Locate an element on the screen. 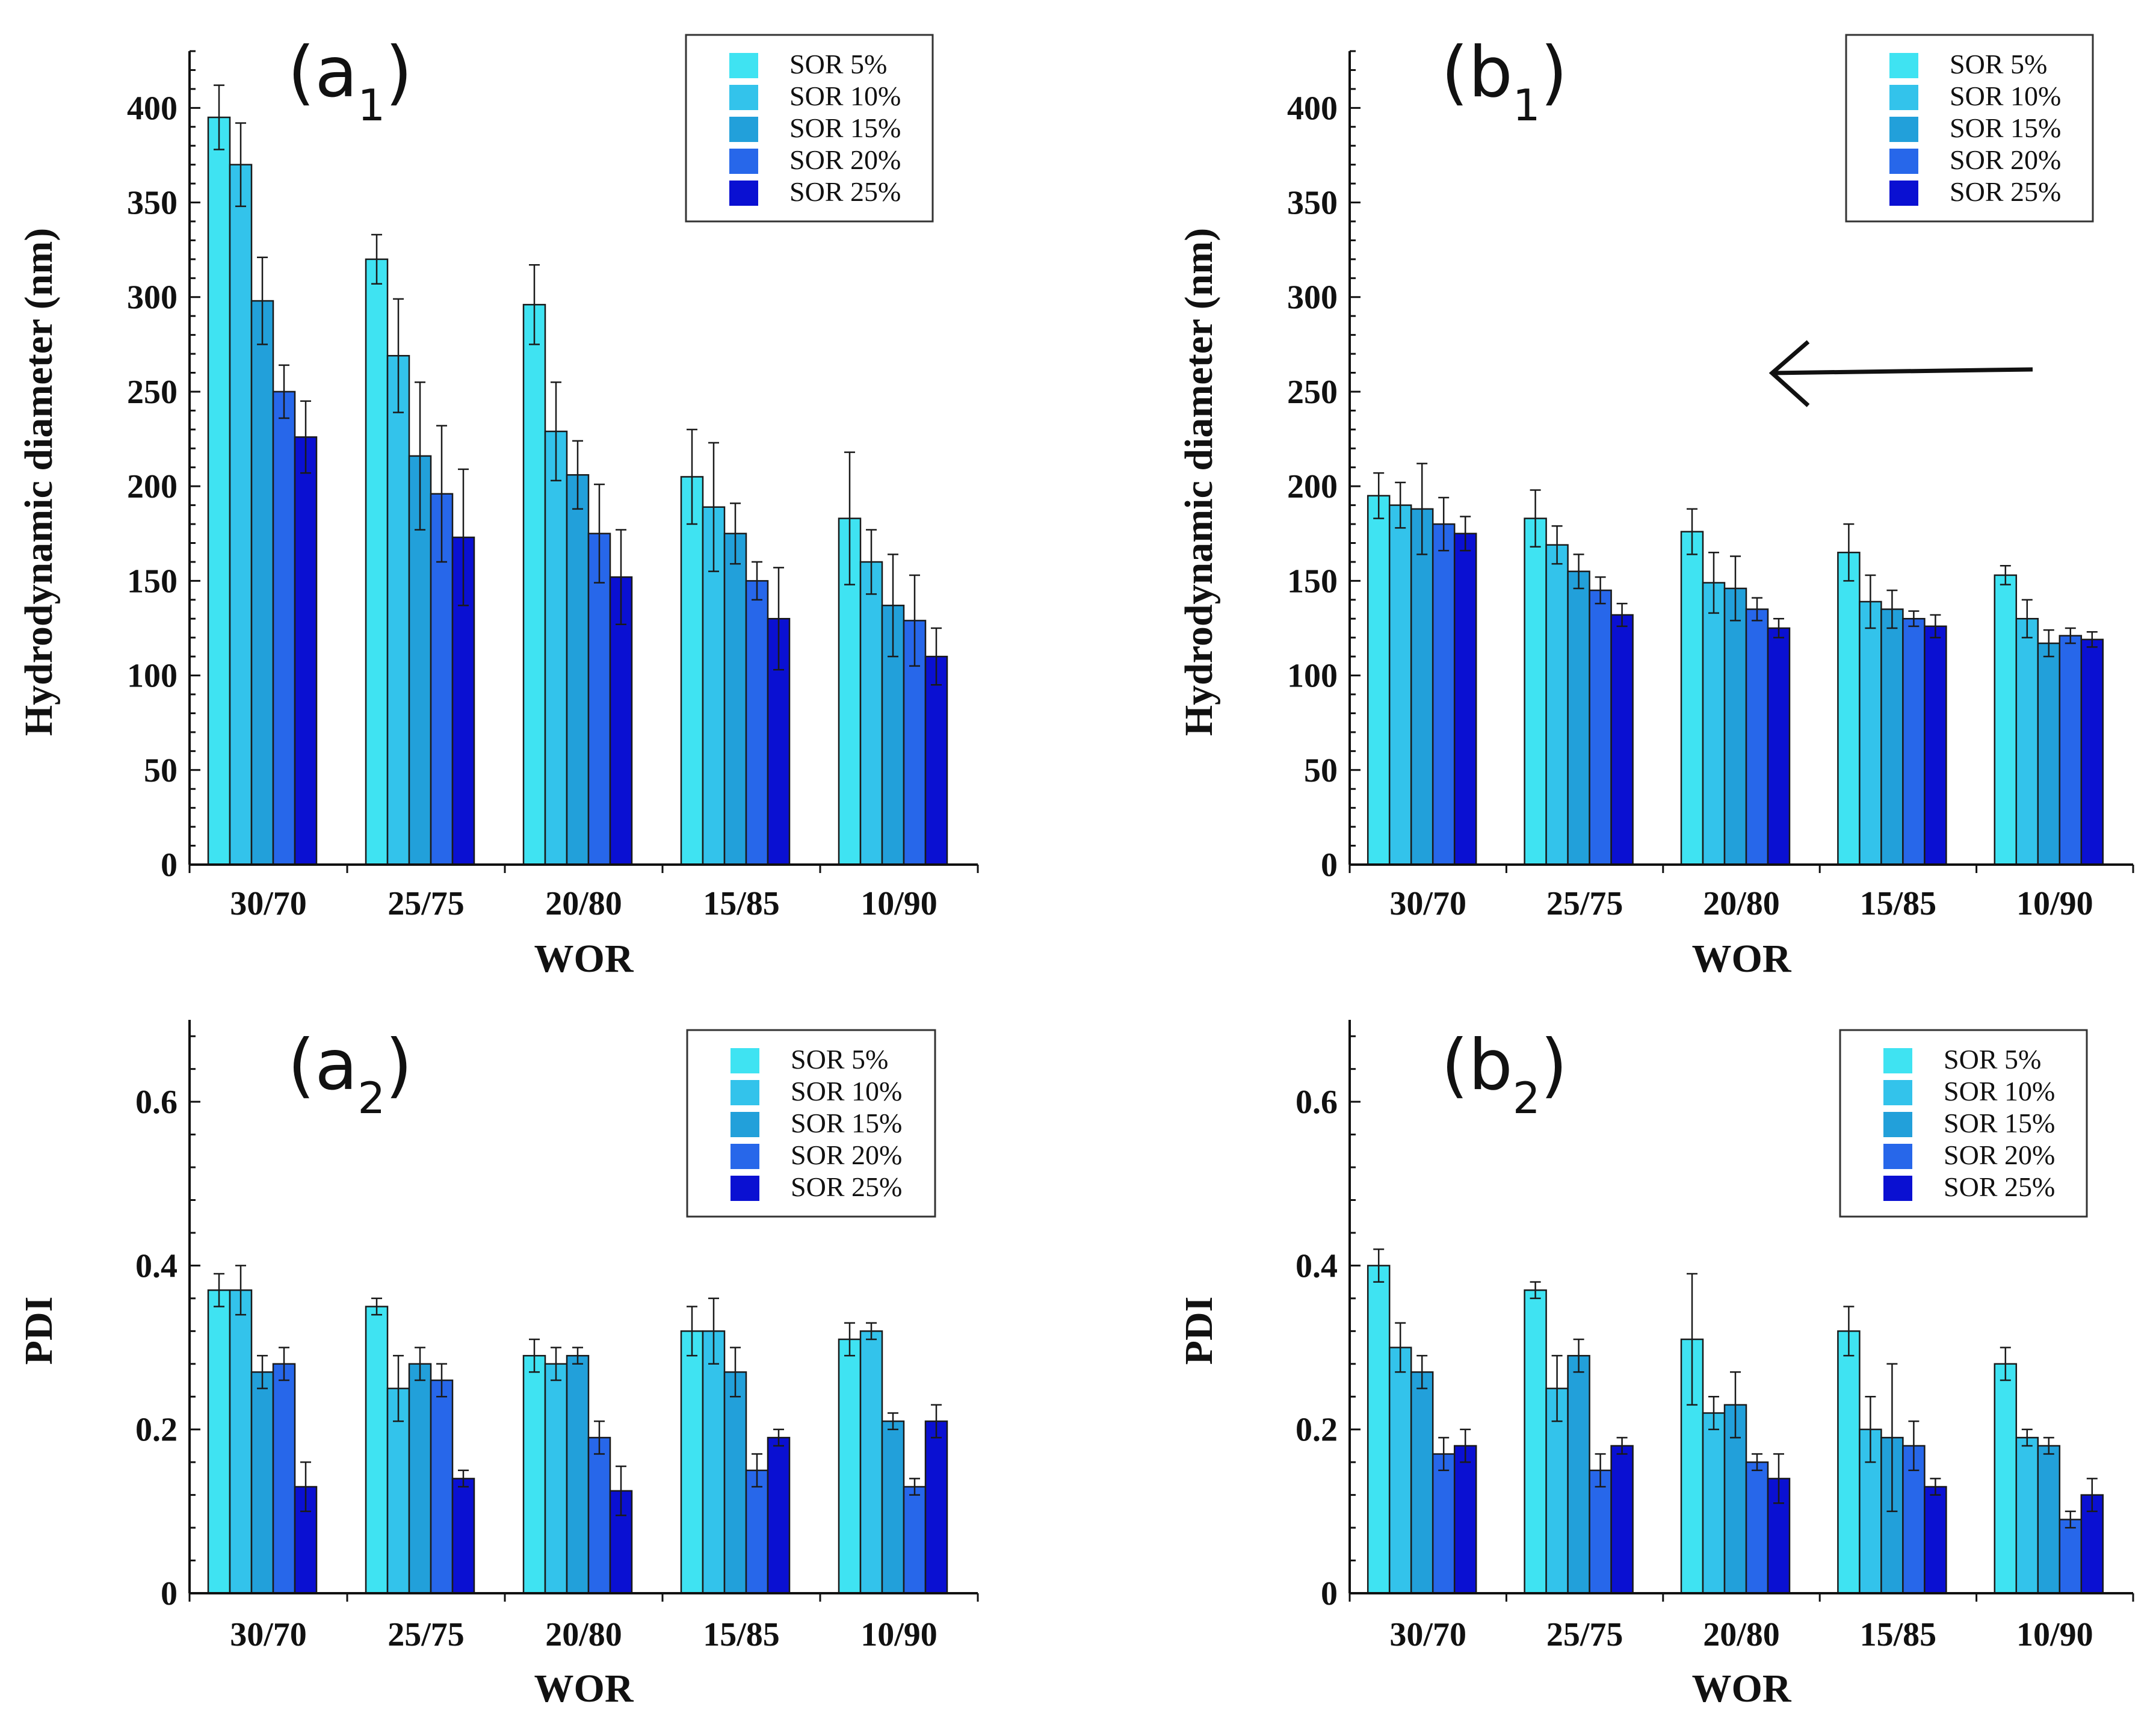 The height and width of the screenshot is (1722, 2156). panel-label: (b1) is located at coordinates (1504, 82).